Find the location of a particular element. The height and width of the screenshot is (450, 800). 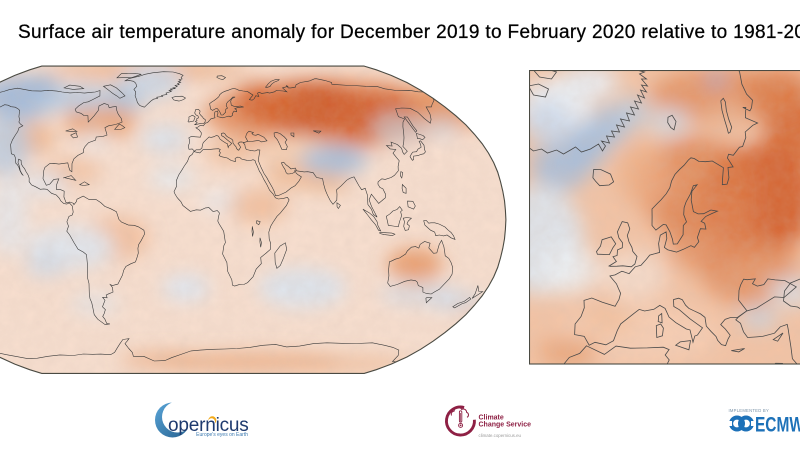

svg-text: climate.copernicus.eu is located at coordinates (500, 435).